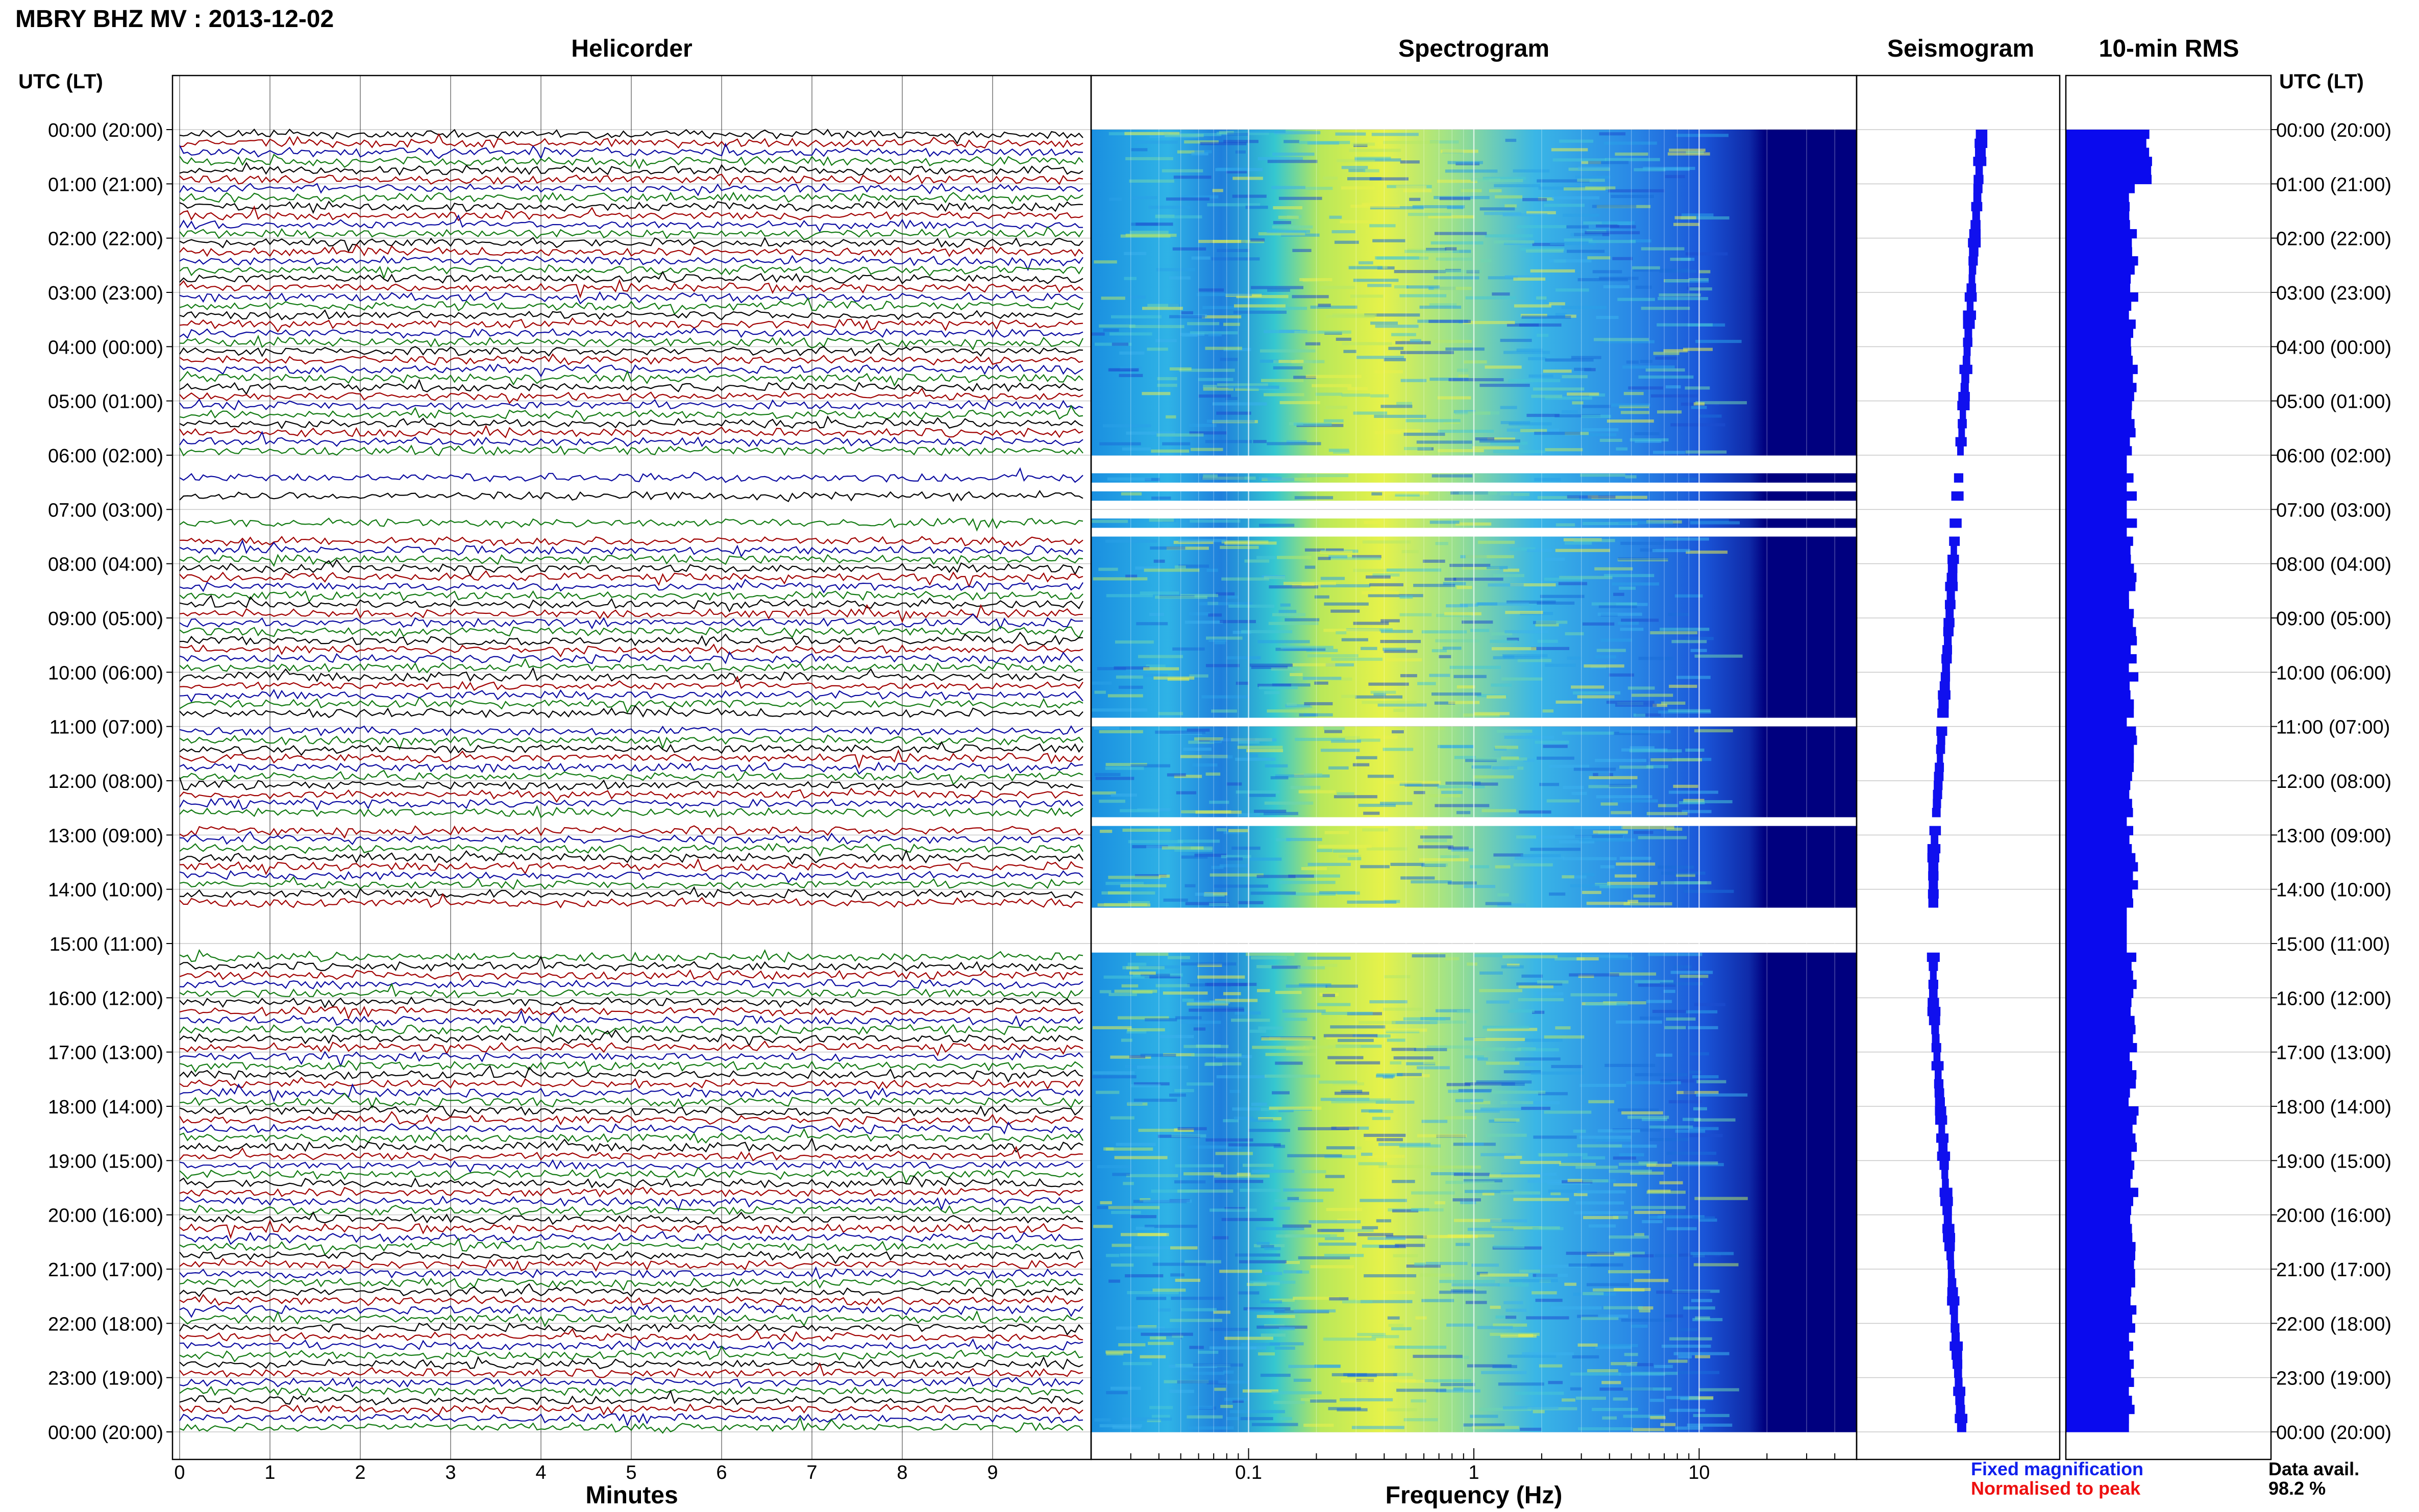 The height and width of the screenshot is (1512, 2419). I want to click on hour-label-left: 22:00 (18:00), so click(105, 1324).